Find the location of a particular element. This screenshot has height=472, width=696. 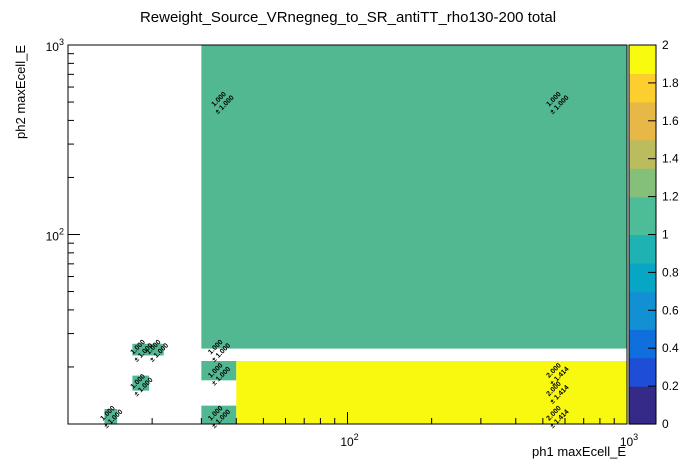

colorbar-tick-label: 1.8 is located at coordinates (670, 83).